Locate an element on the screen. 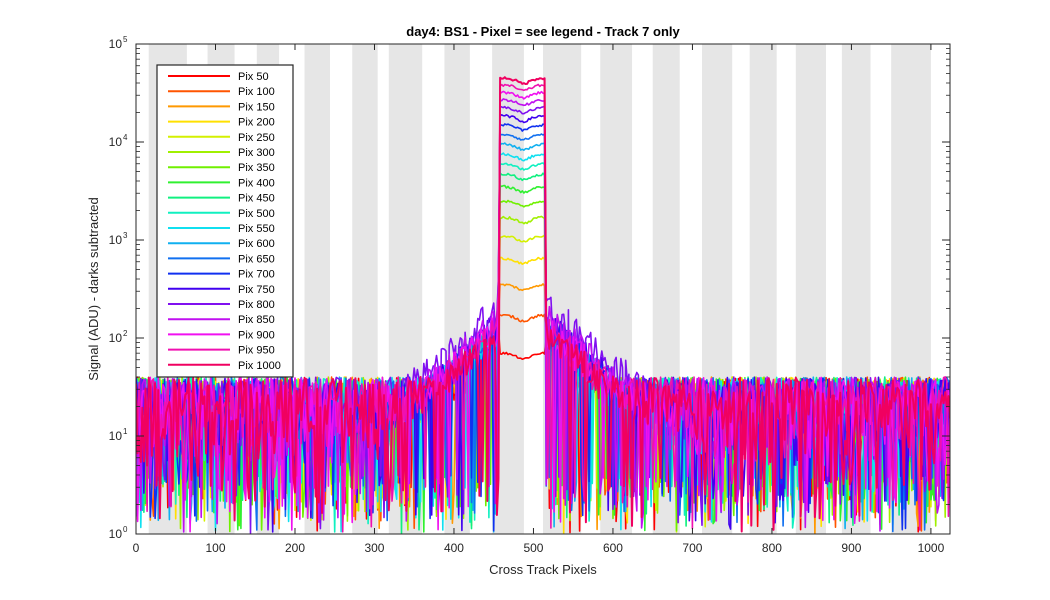 The image size is (1050, 600). y-axis-label: Signal (ADU) - darks subtracted is located at coordinates (93, 289).